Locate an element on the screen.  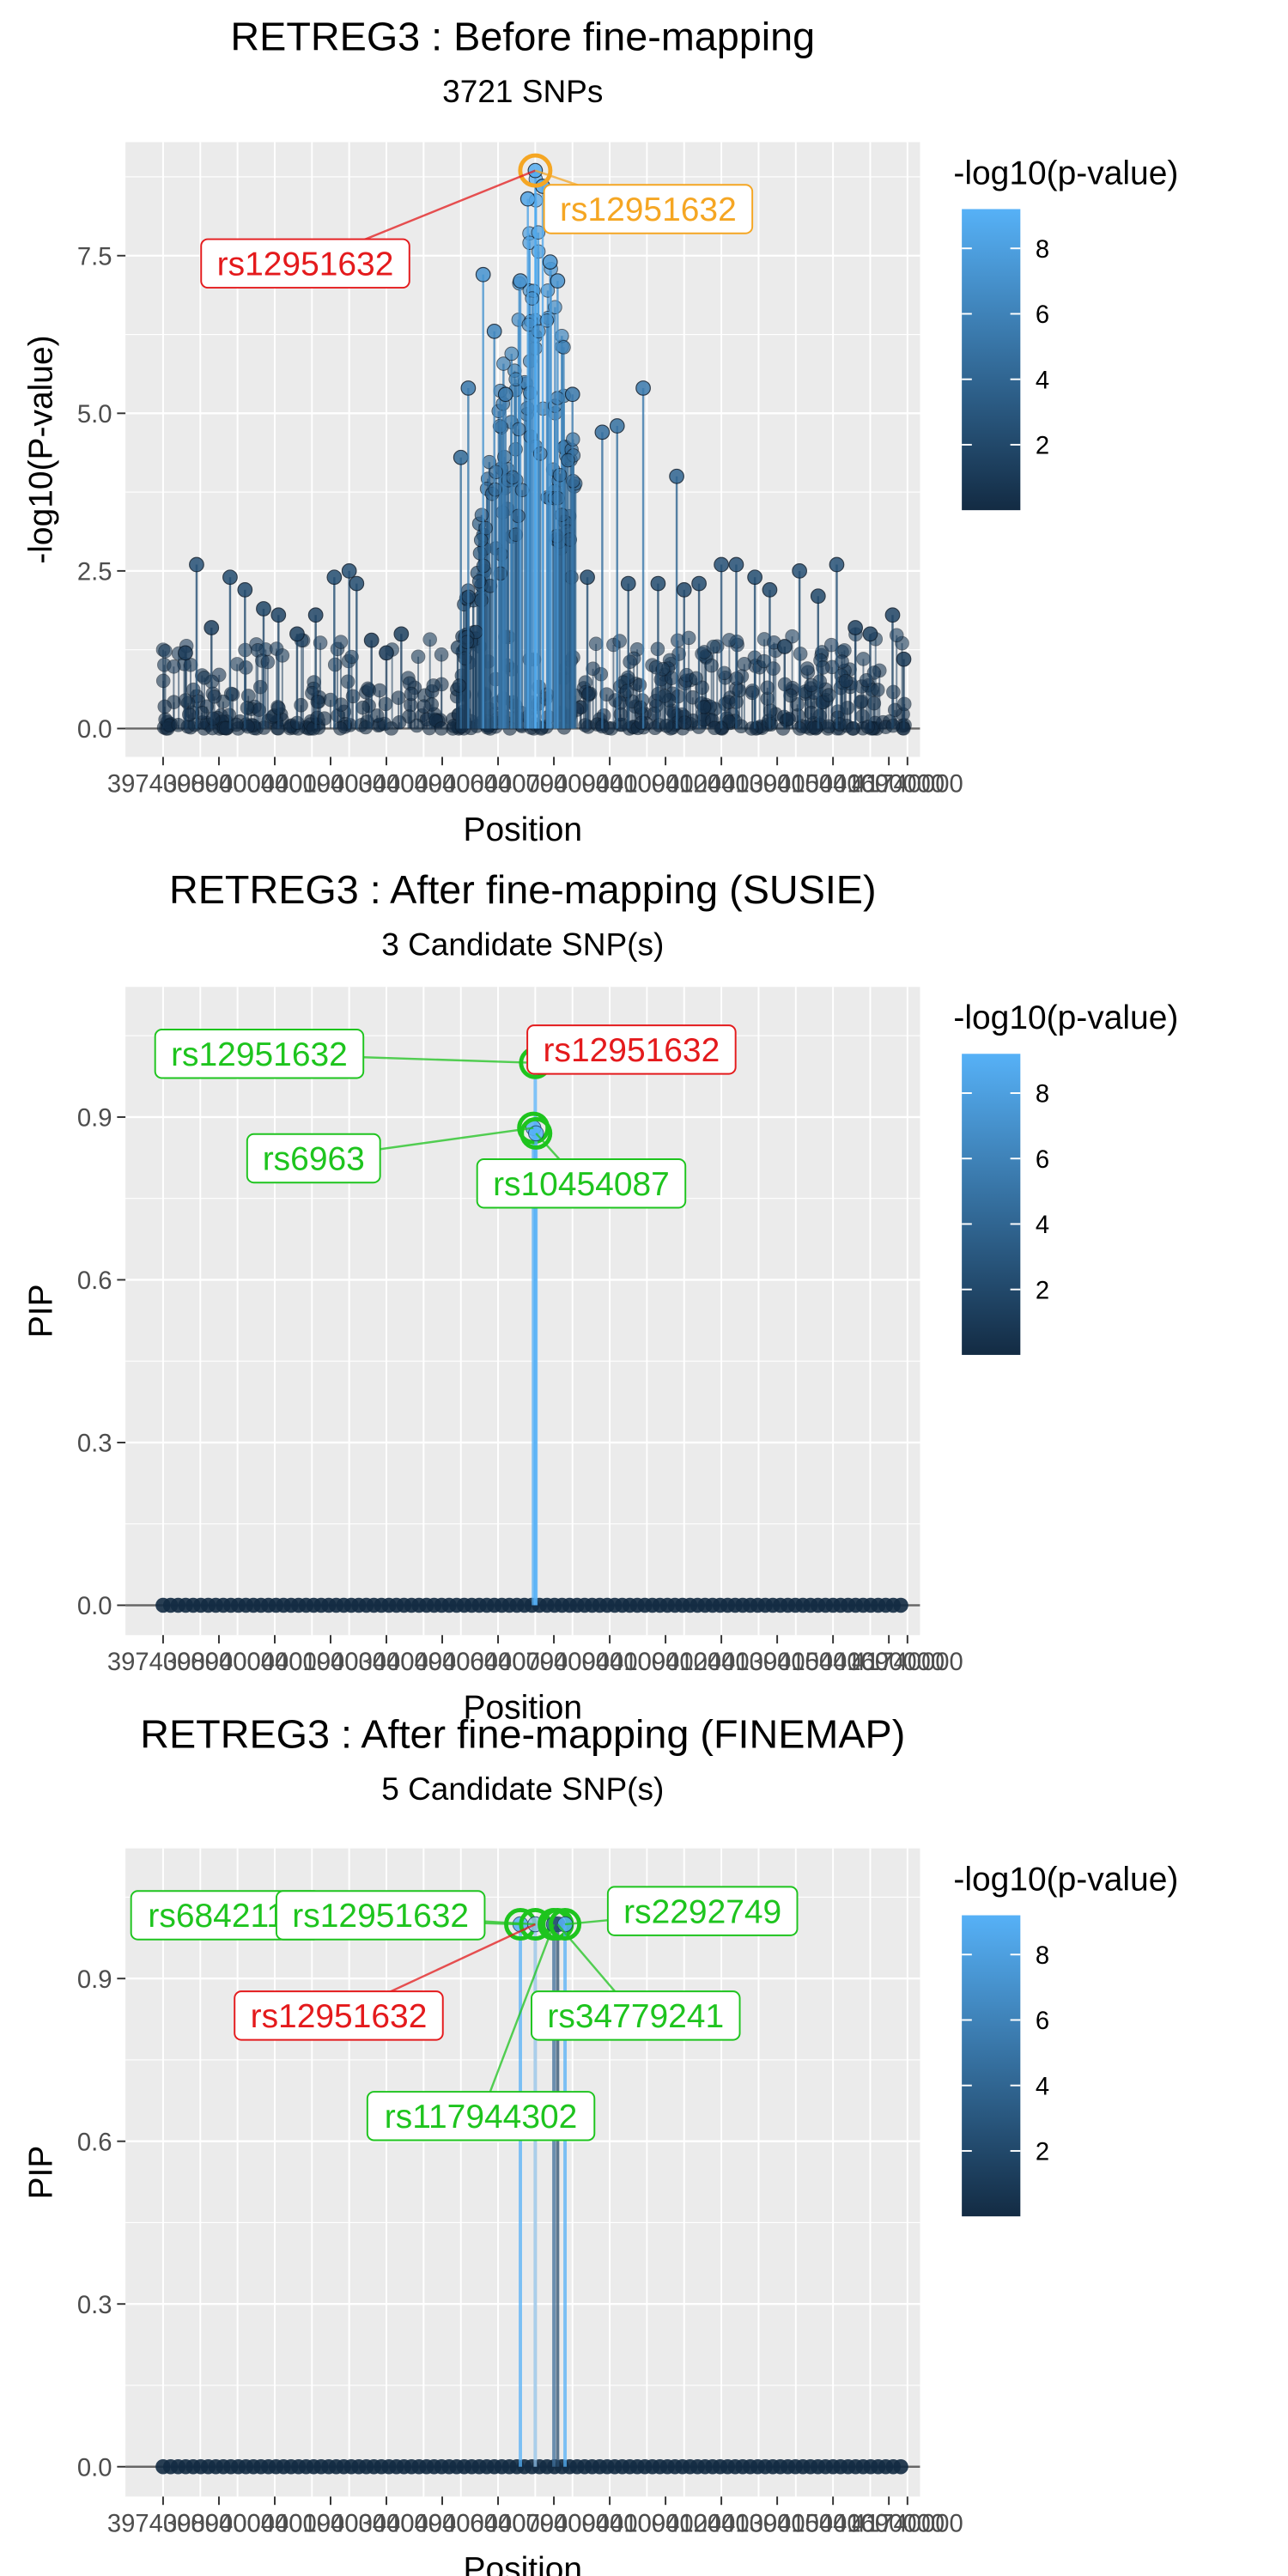
x-tick-label: 40940000 is located at coordinates (609, 1663).